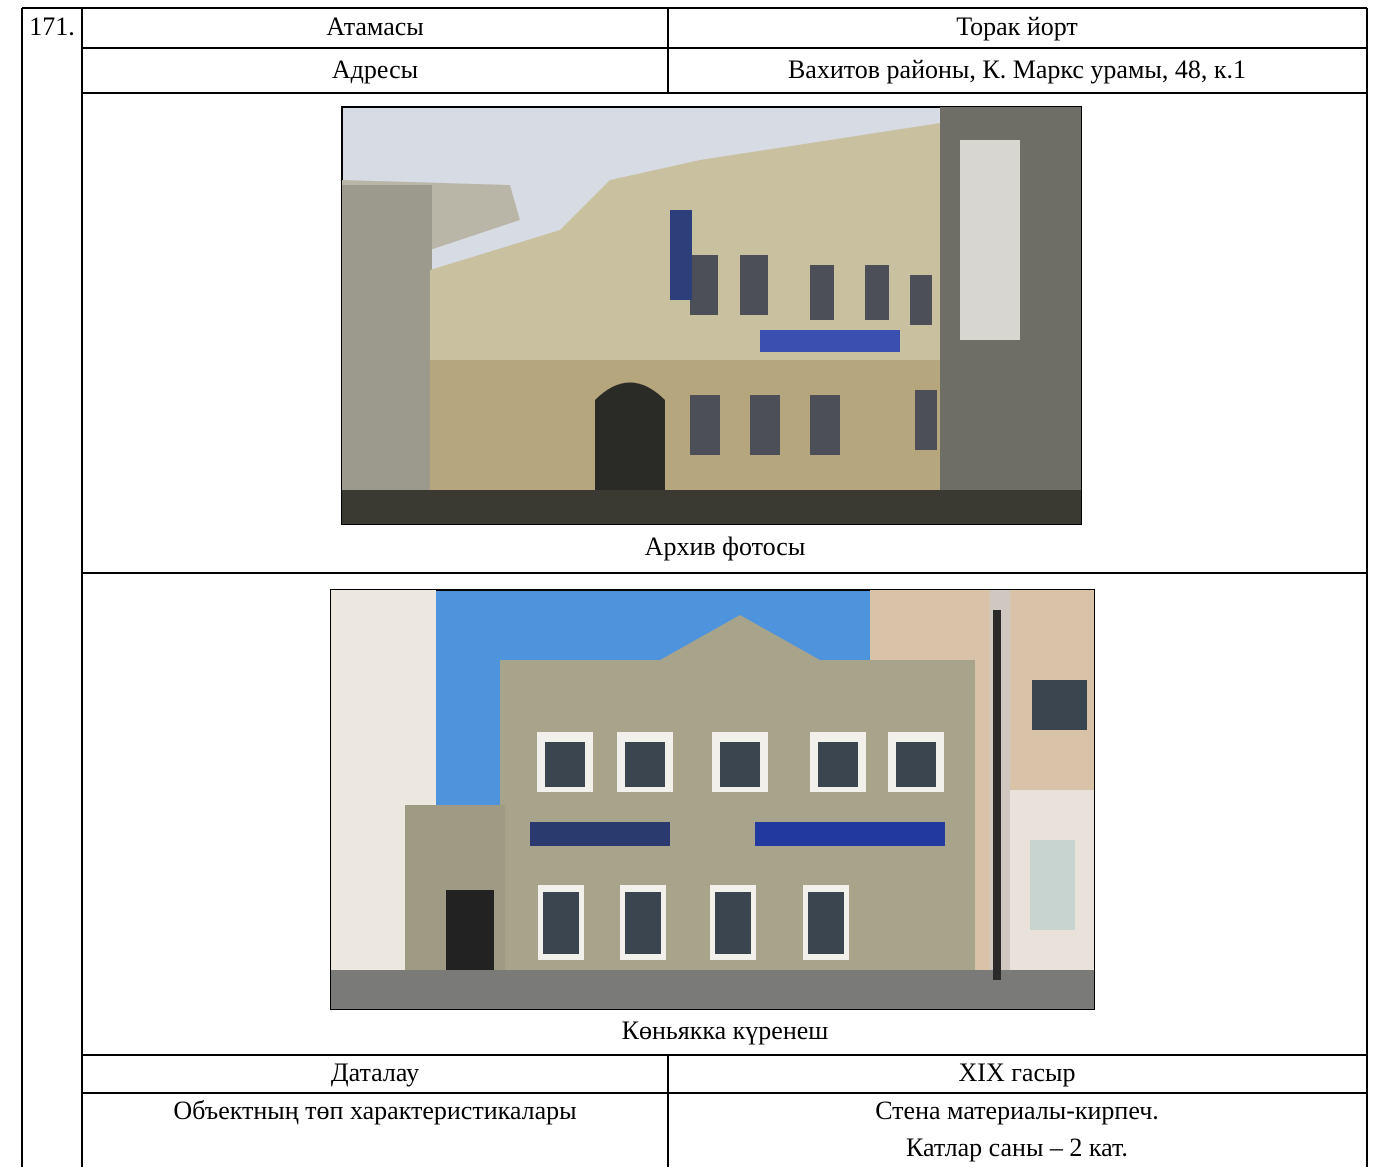 Image resolution: width=1378 pixels, height=1172 pixels. I want to click on photo-caption: Көньякка күренеш, so click(725, 1030).